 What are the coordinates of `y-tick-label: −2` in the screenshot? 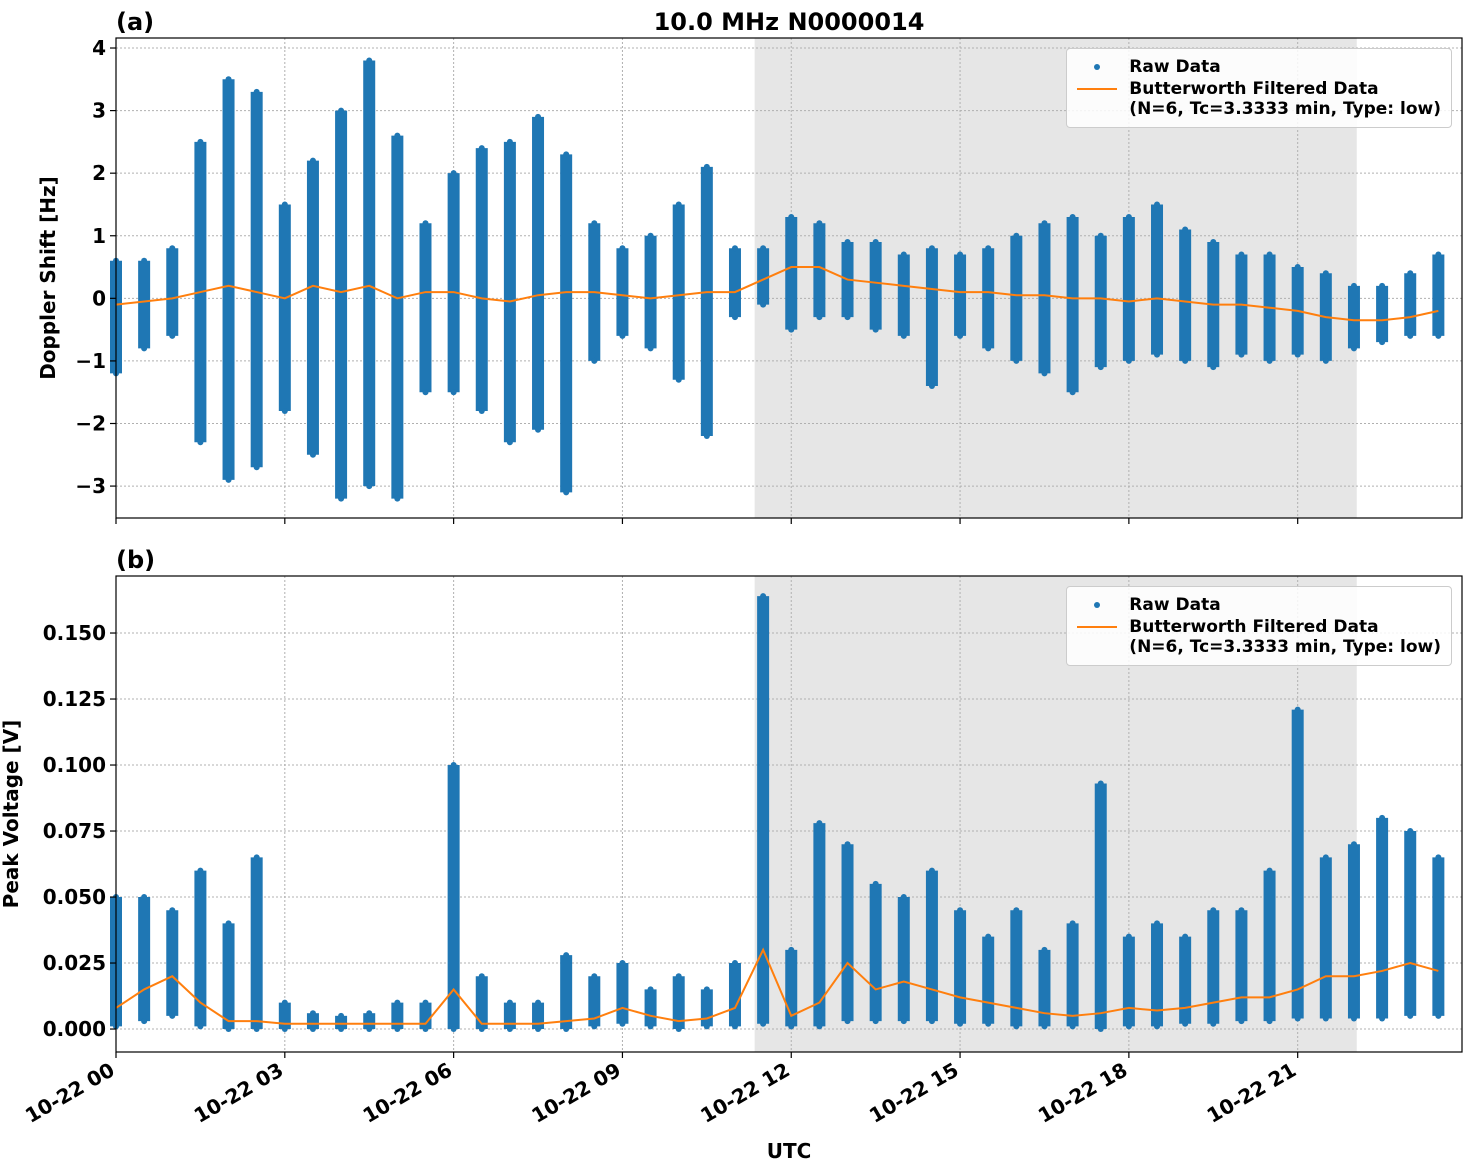 It's located at (90, 424).